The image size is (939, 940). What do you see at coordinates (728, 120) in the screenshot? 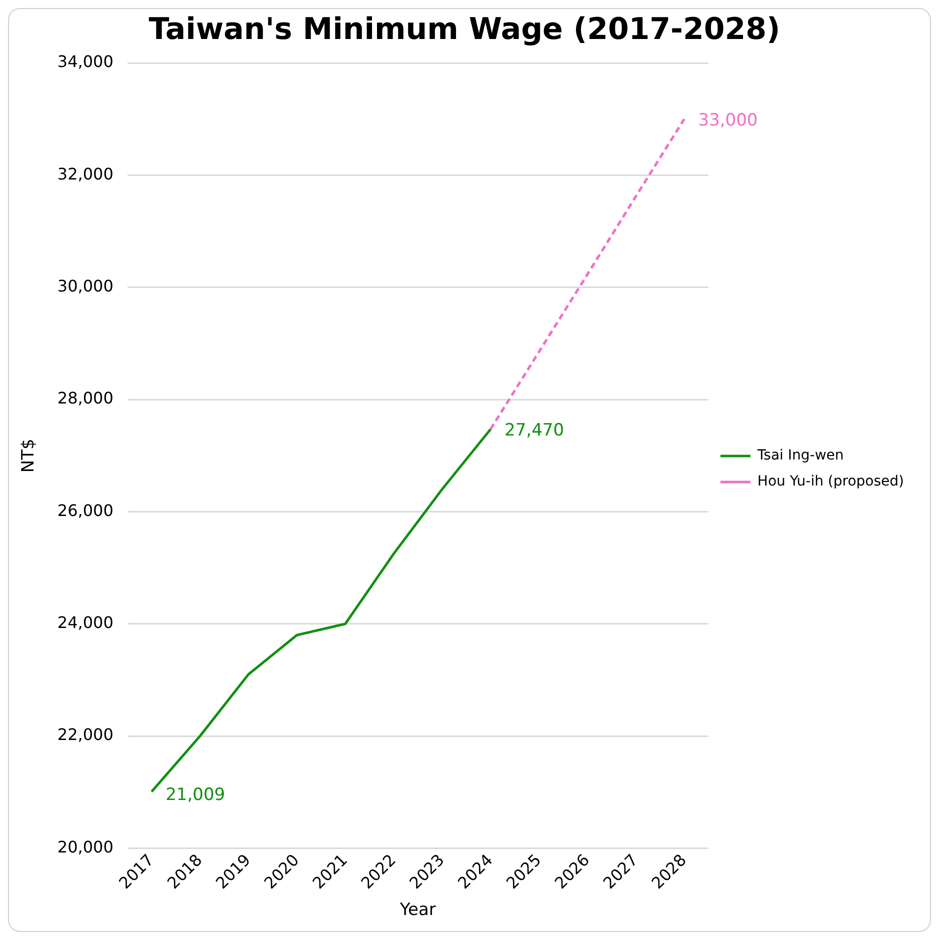
I see `data-label: 33,000` at bounding box center [728, 120].